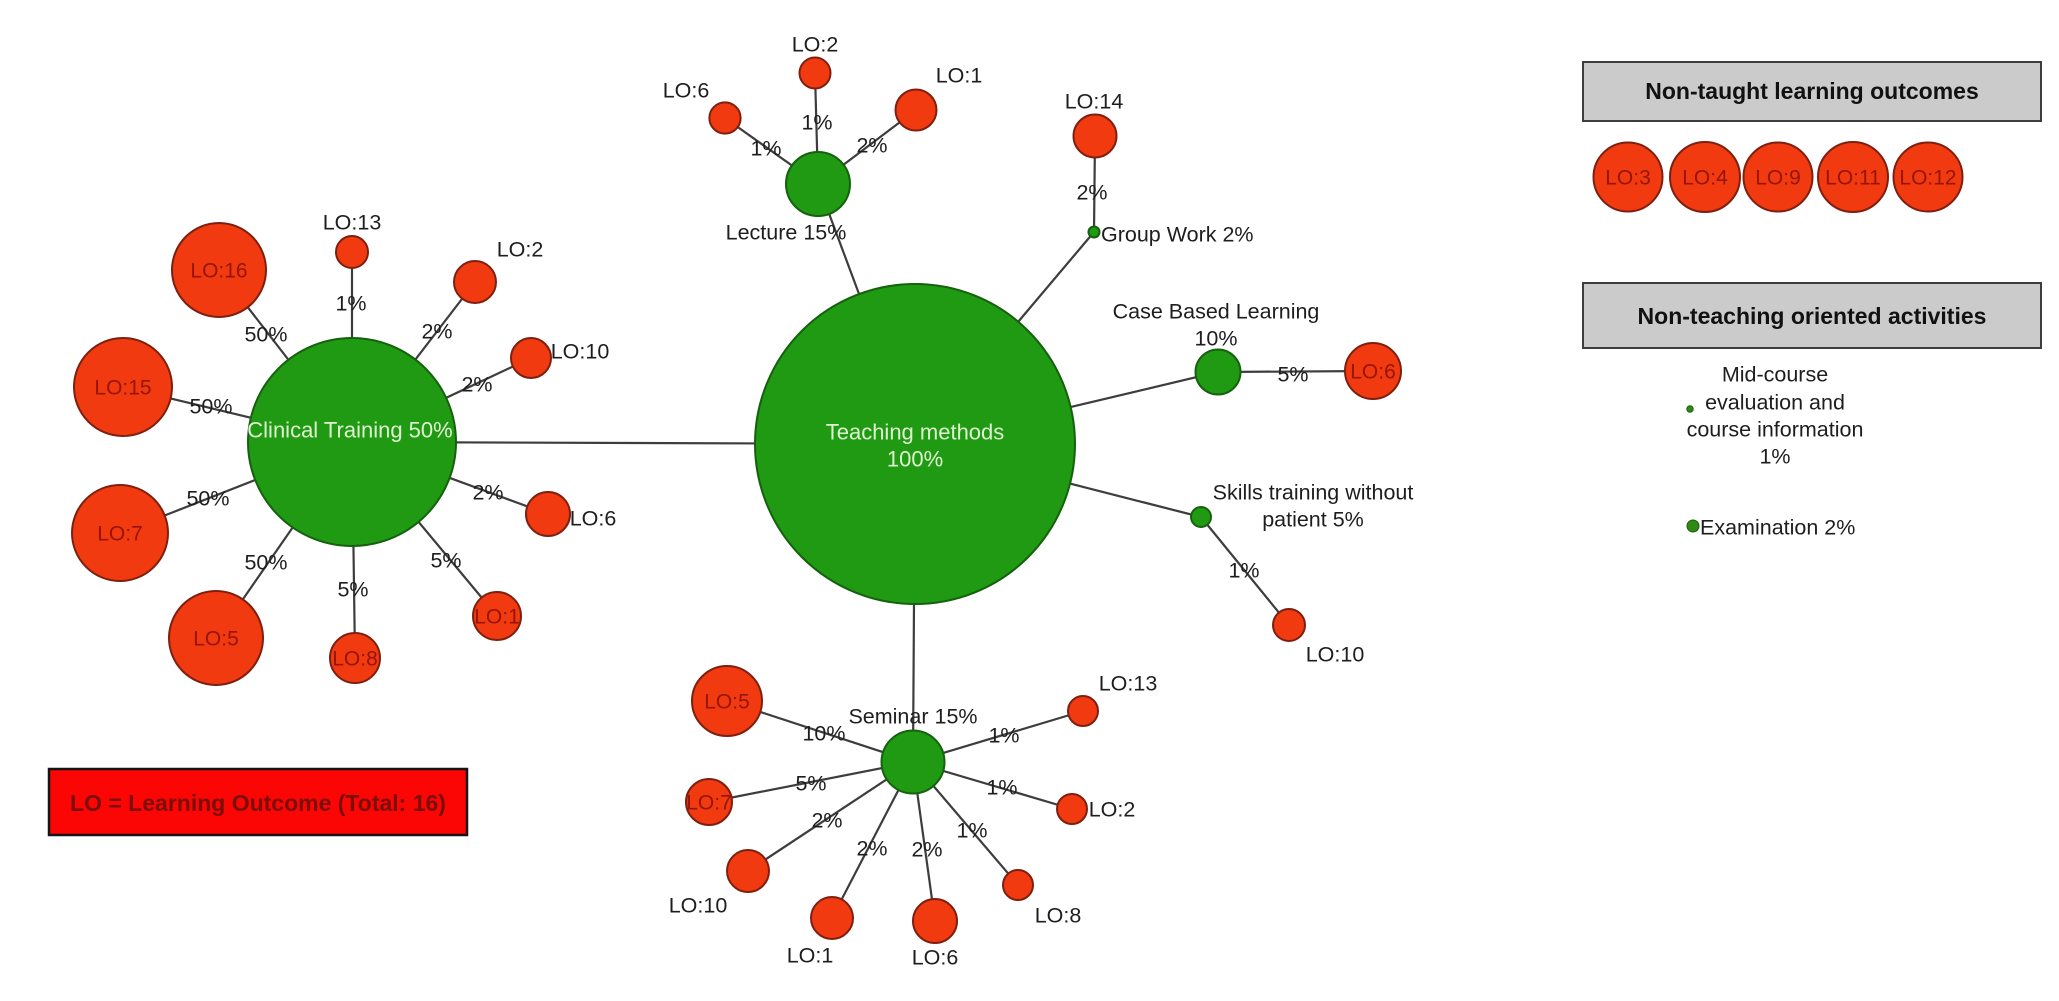 Image resolution: width=2059 pixels, height=1001 pixels. I want to click on svg-text: Group Work 2%, so click(1177, 235).